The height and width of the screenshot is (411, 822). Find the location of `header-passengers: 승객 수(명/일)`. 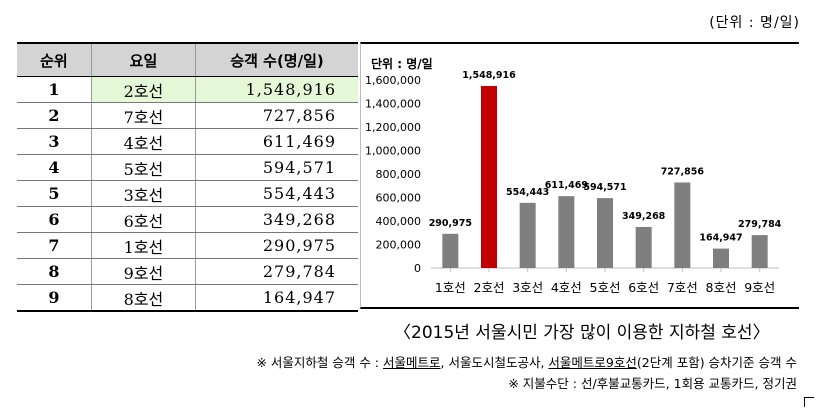

header-passengers: 승객 수(명/일) is located at coordinates (276, 59).